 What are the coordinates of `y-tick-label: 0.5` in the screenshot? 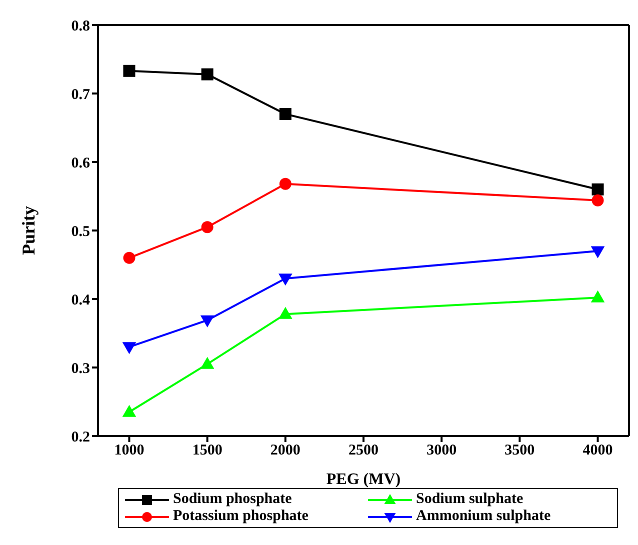 It's located at (80, 232).